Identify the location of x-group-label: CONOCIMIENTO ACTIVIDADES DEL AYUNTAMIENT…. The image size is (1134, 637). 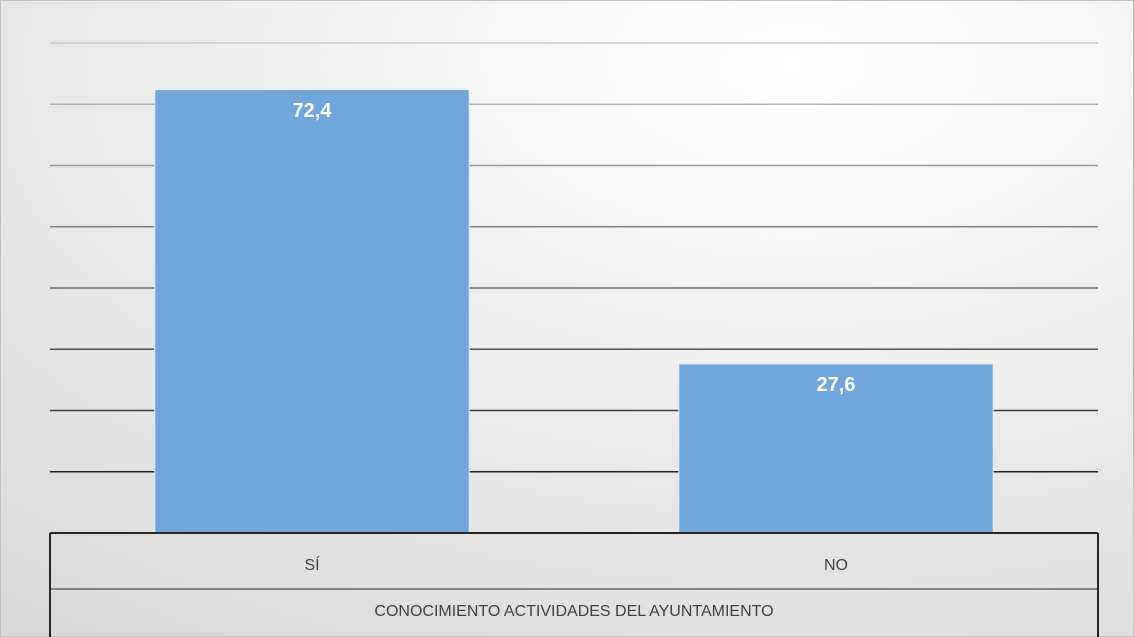
(573, 611).